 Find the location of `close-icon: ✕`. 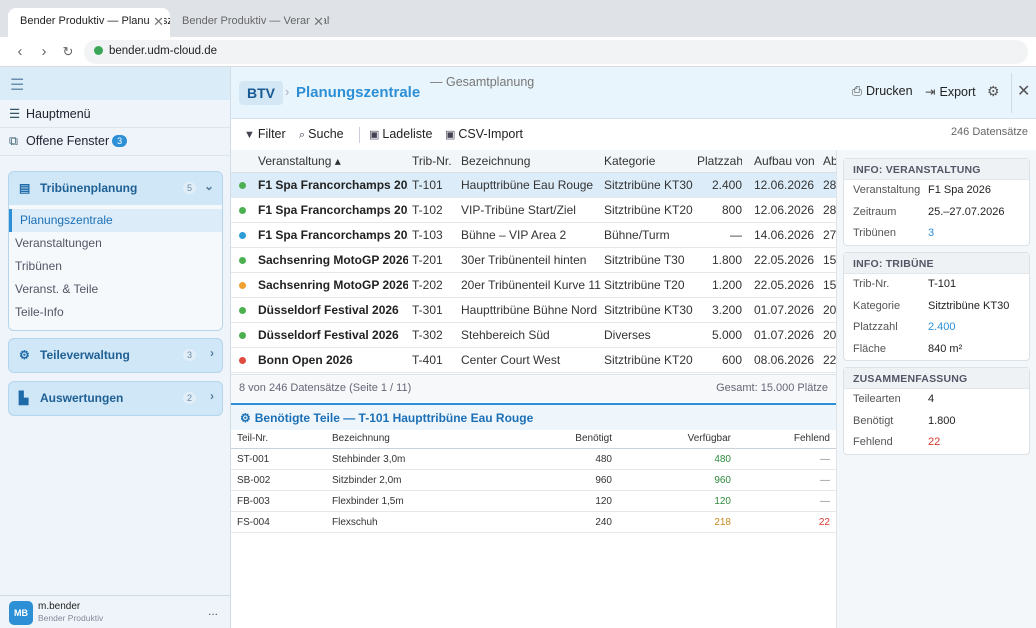

close-icon: ✕ is located at coordinates (1024, 91).